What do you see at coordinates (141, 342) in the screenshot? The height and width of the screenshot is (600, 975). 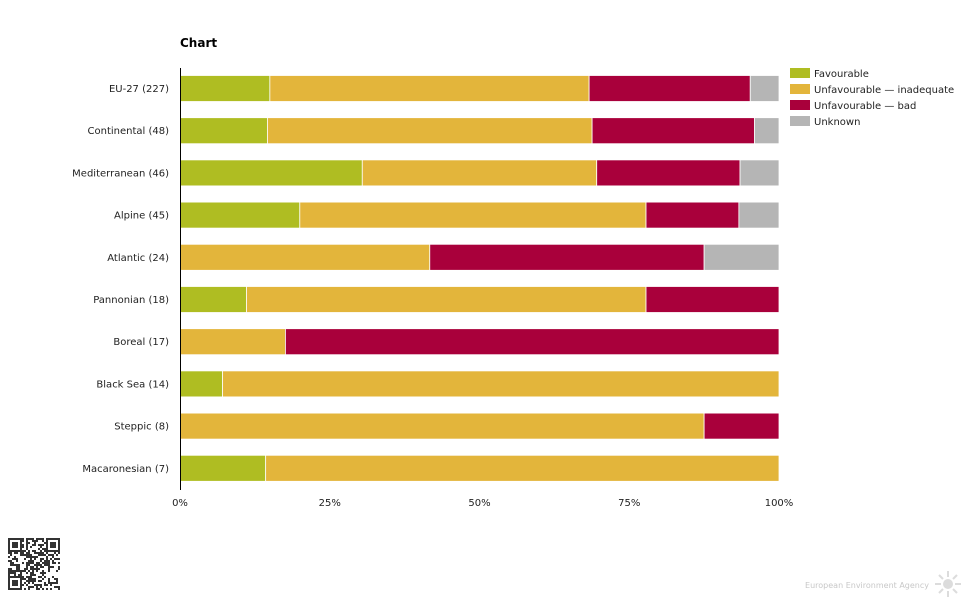 I see `category-label: Boreal (17)` at bounding box center [141, 342].